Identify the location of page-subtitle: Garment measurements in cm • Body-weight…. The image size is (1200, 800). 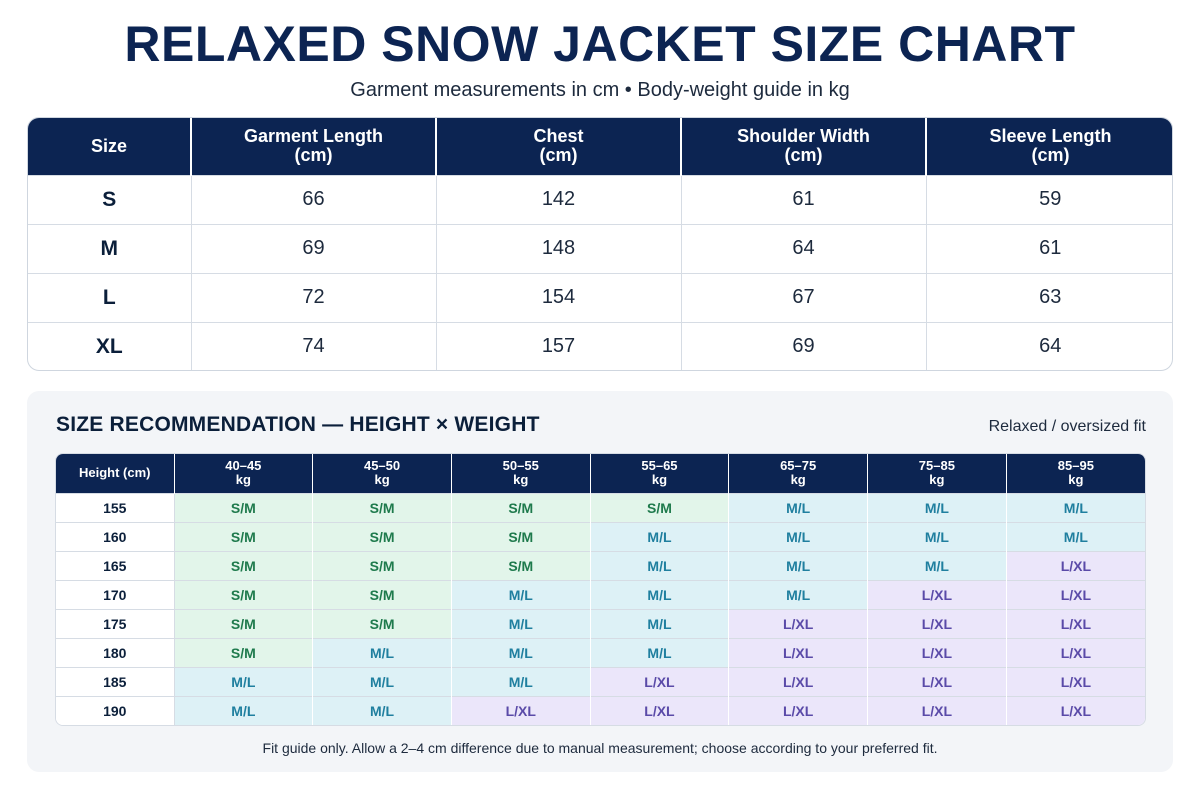
(600, 90).